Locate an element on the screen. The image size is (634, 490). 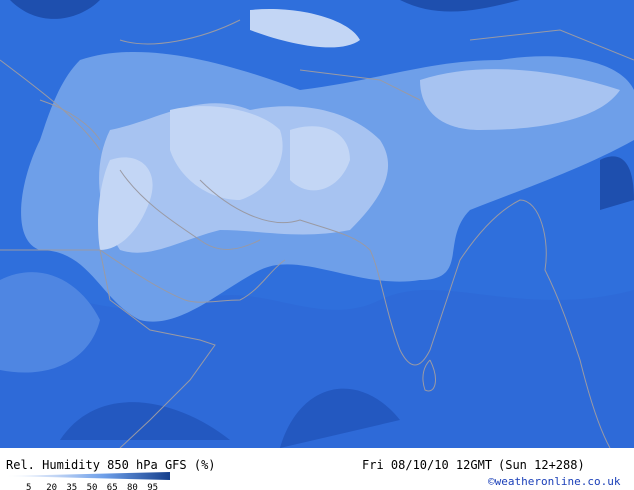
legend-label: 20 is located at coordinates (51, 486).